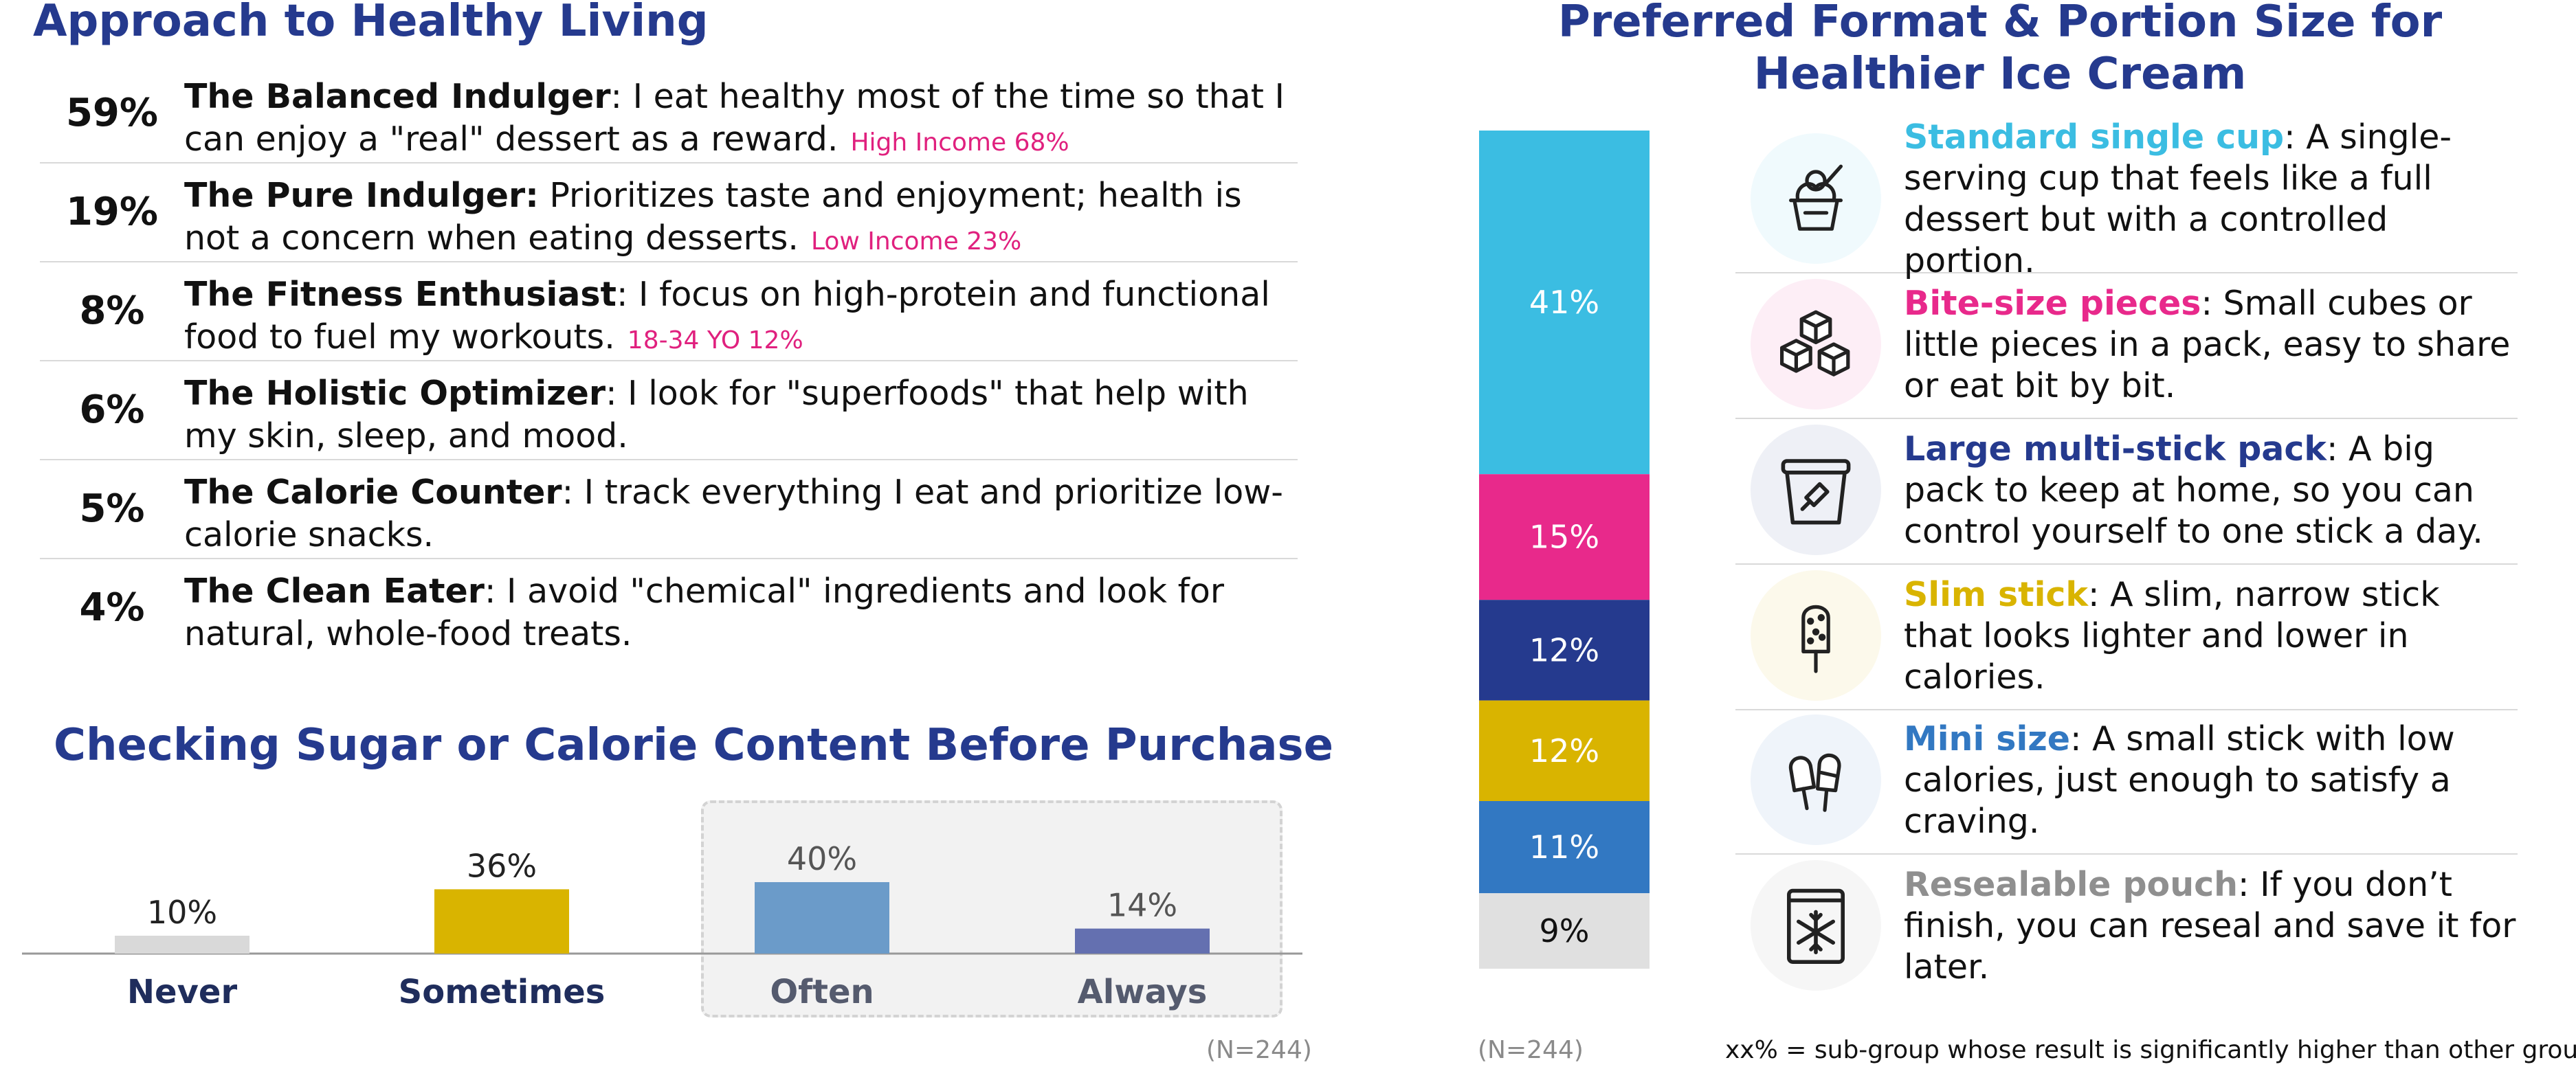 This screenshot has width=2576, height=1069. I want to click on data-label: 36%, so click(502, 865).